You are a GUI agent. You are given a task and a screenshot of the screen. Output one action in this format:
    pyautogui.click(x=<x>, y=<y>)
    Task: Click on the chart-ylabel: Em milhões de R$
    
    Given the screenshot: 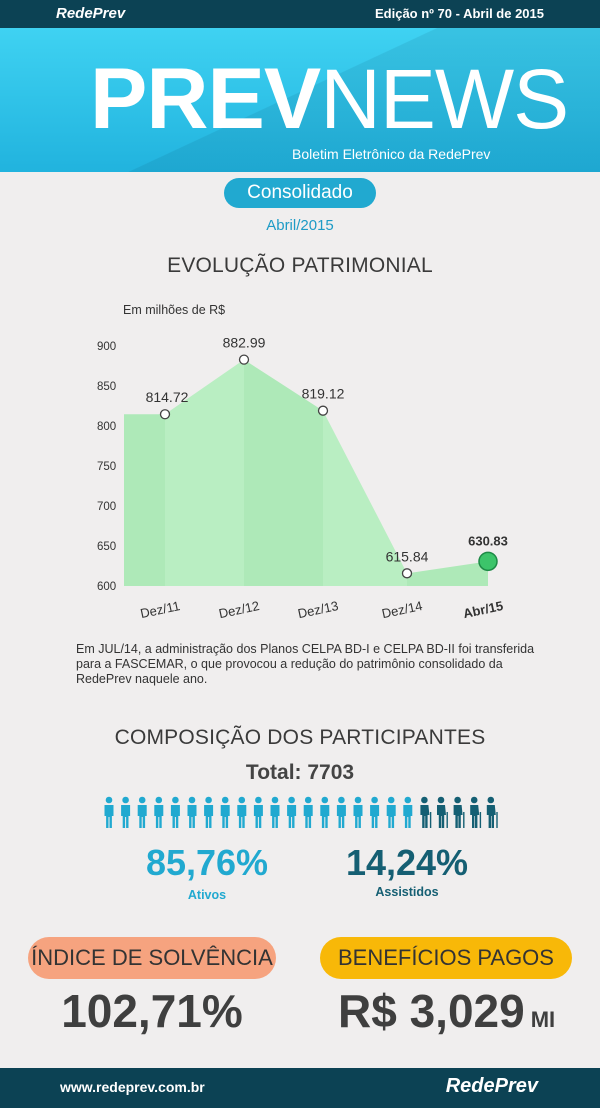 What is the action you would take?
    pyautogui.click(x=174, y=310)
    